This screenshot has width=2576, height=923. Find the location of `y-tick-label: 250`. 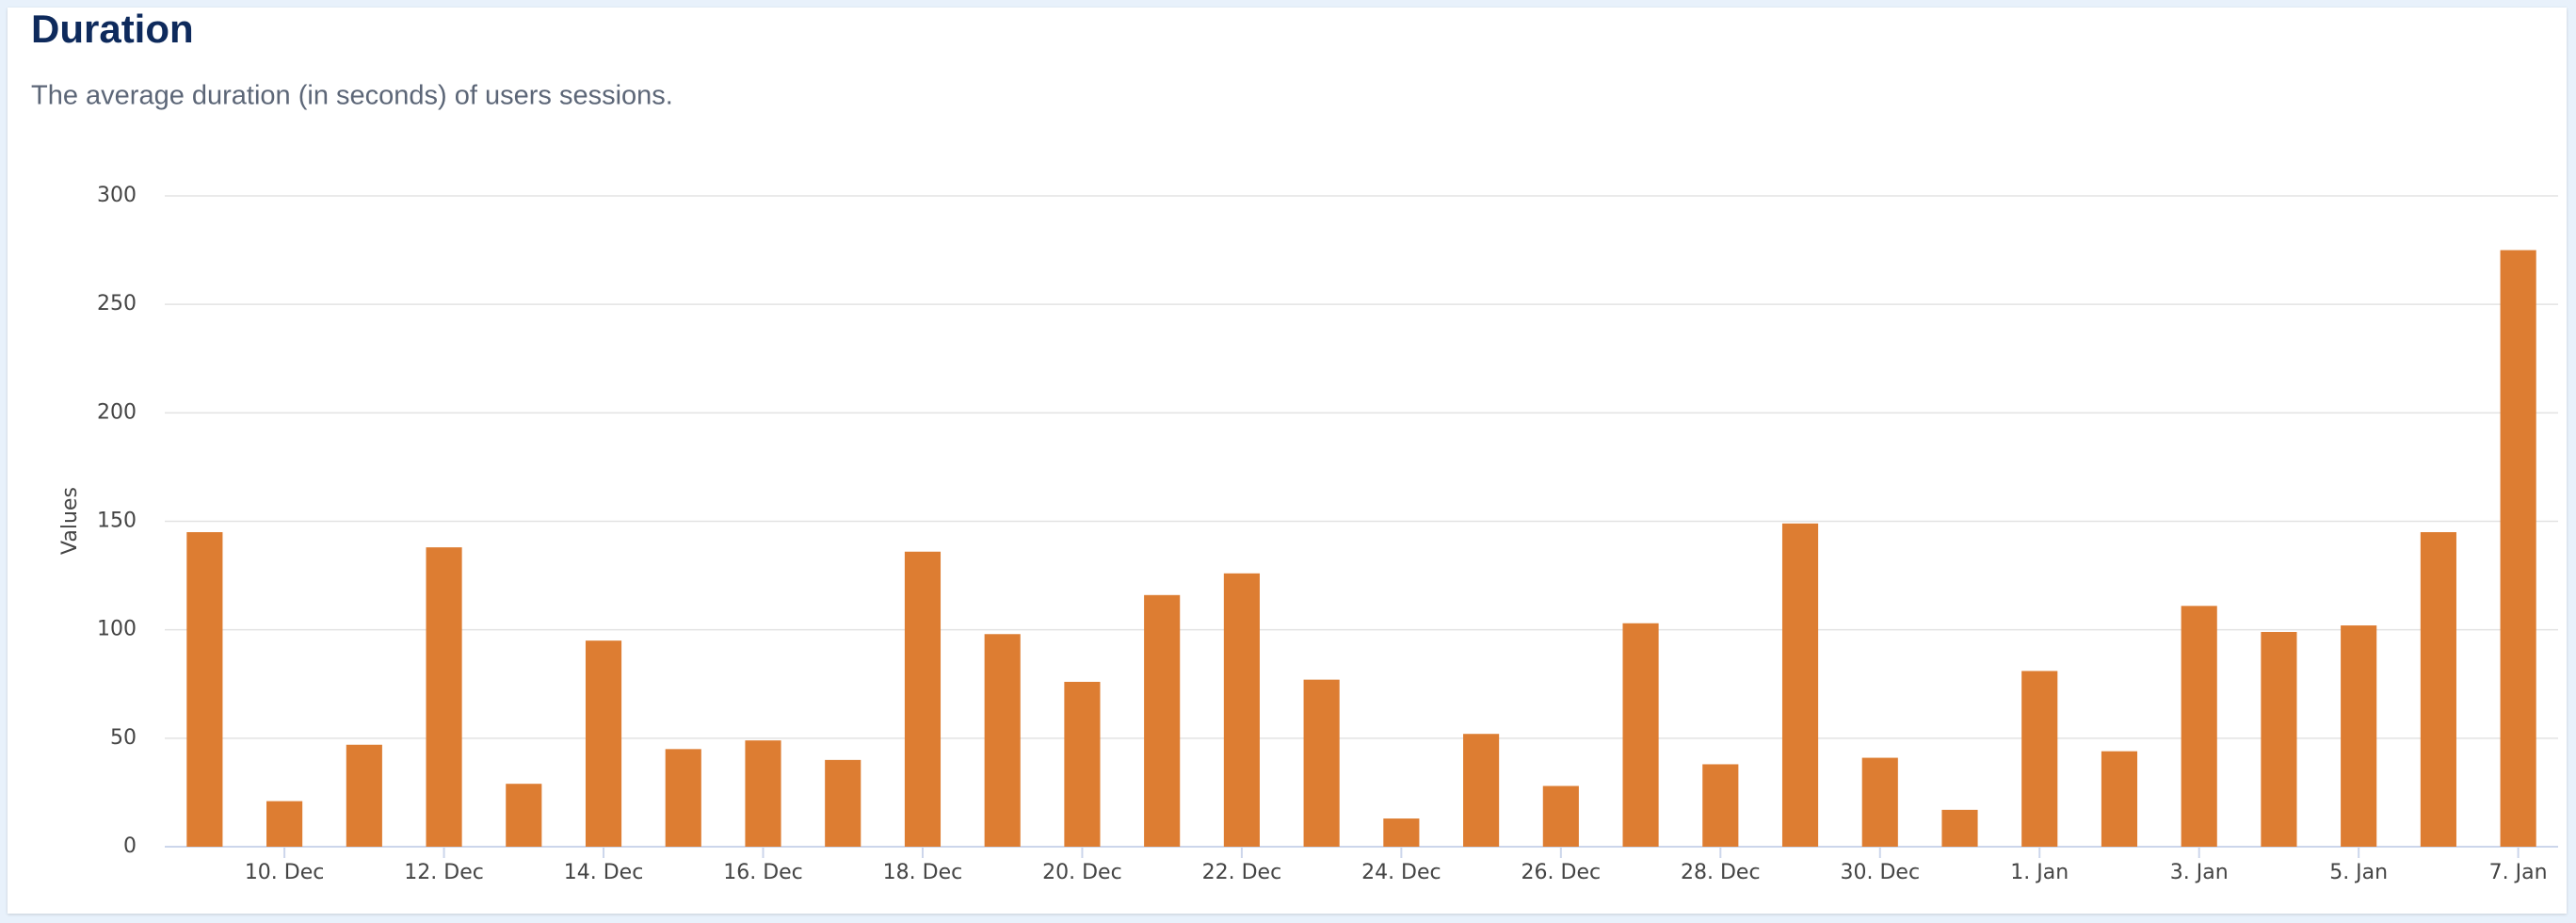

y-tick-label: 250 is located at coordinates (117, 304).